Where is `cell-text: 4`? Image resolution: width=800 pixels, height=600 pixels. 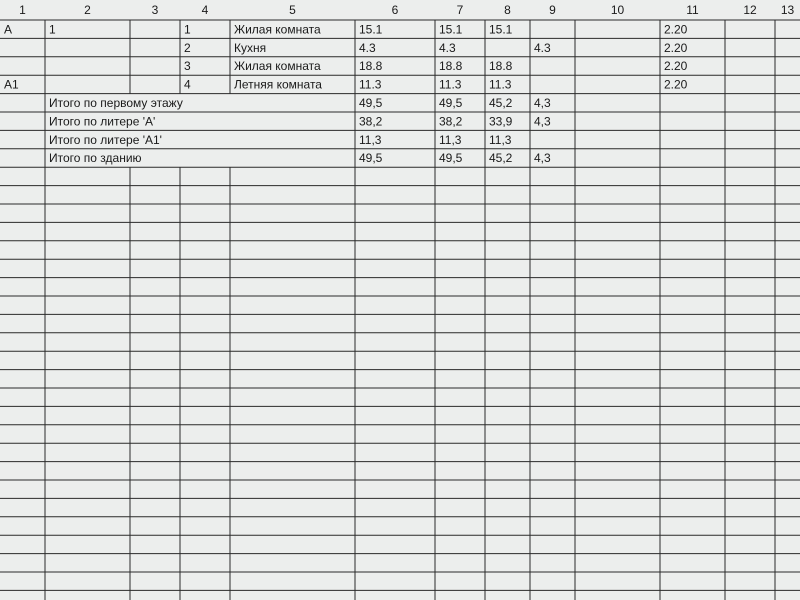 cell-text: 4 is located at coordinates (187, 85).